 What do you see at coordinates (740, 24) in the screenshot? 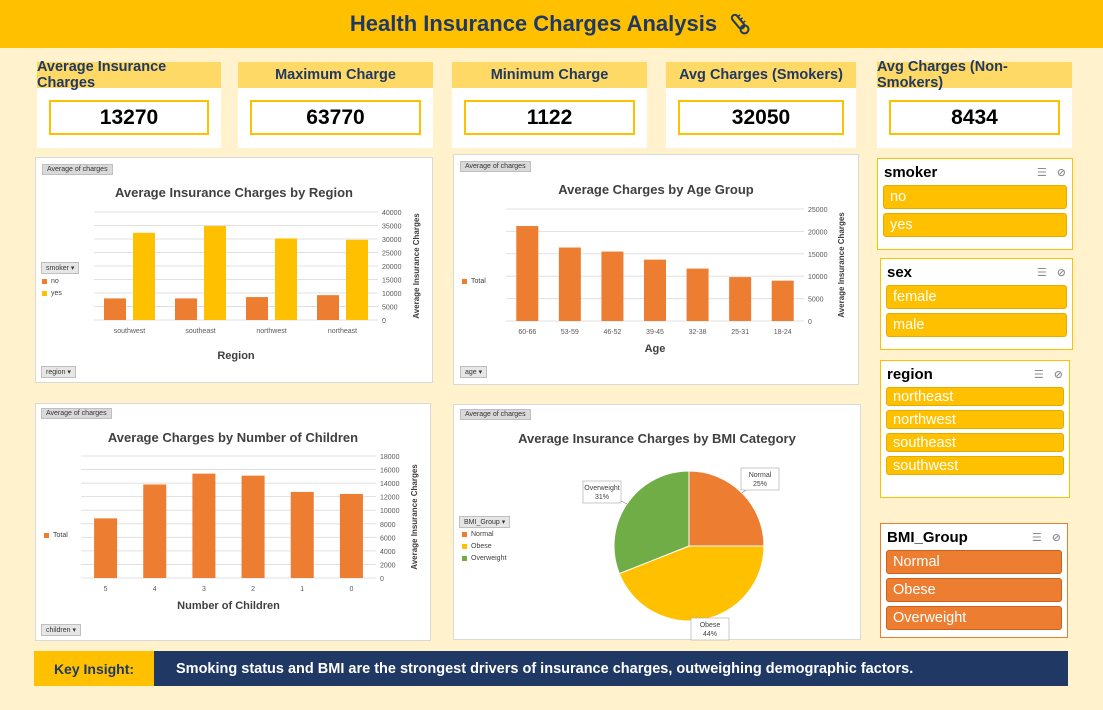
I see `thermometer-icon` at bounding box center [740, 24].